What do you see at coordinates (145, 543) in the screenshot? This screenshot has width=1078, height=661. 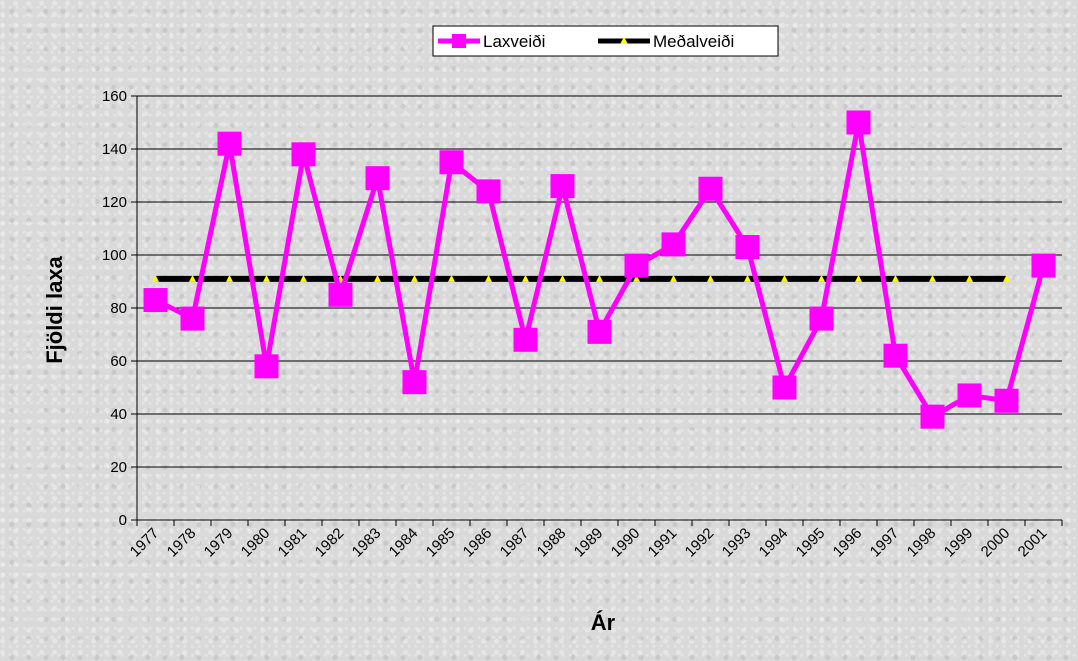 I see `x-tick-label: 1977` at bounding box center [145, 543].